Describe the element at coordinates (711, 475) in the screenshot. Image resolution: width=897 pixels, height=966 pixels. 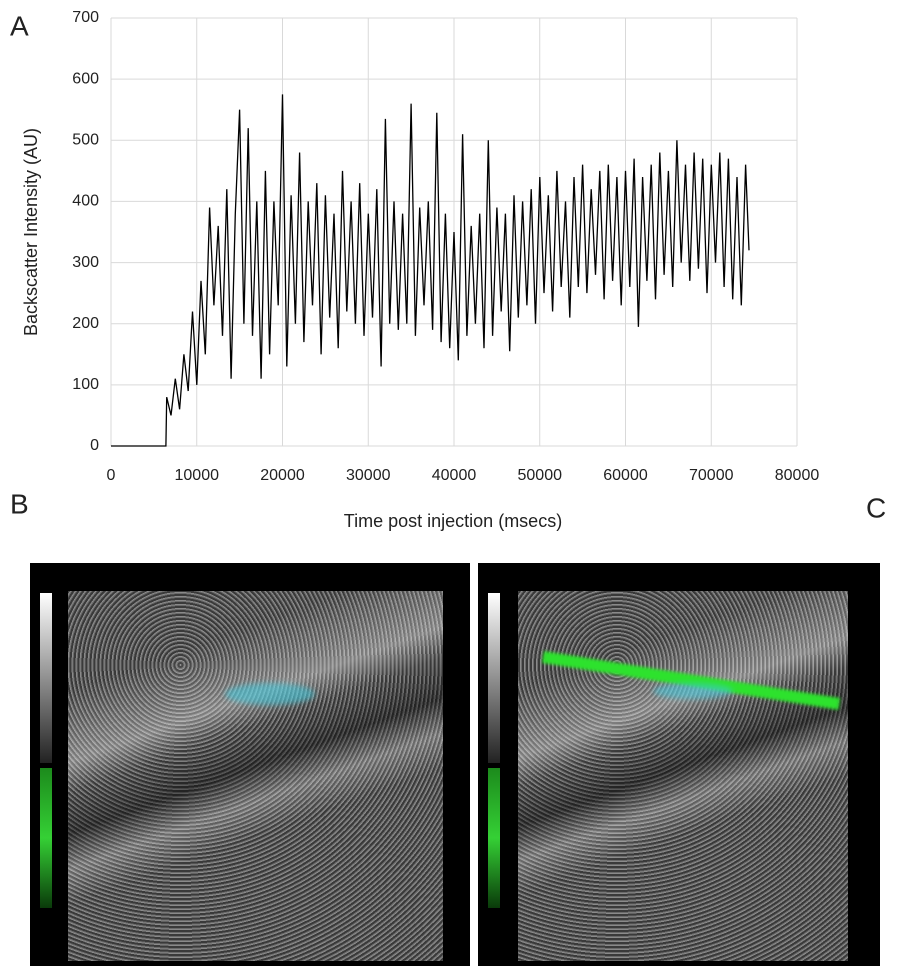
I see `x-tick-label: 70000` at that location.